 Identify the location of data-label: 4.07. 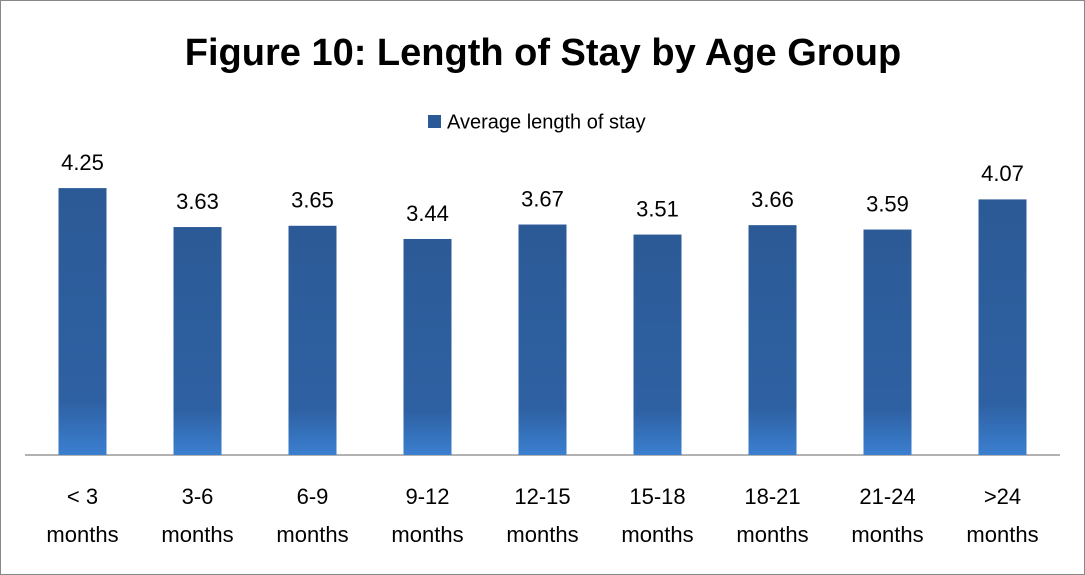
(1002, 173).